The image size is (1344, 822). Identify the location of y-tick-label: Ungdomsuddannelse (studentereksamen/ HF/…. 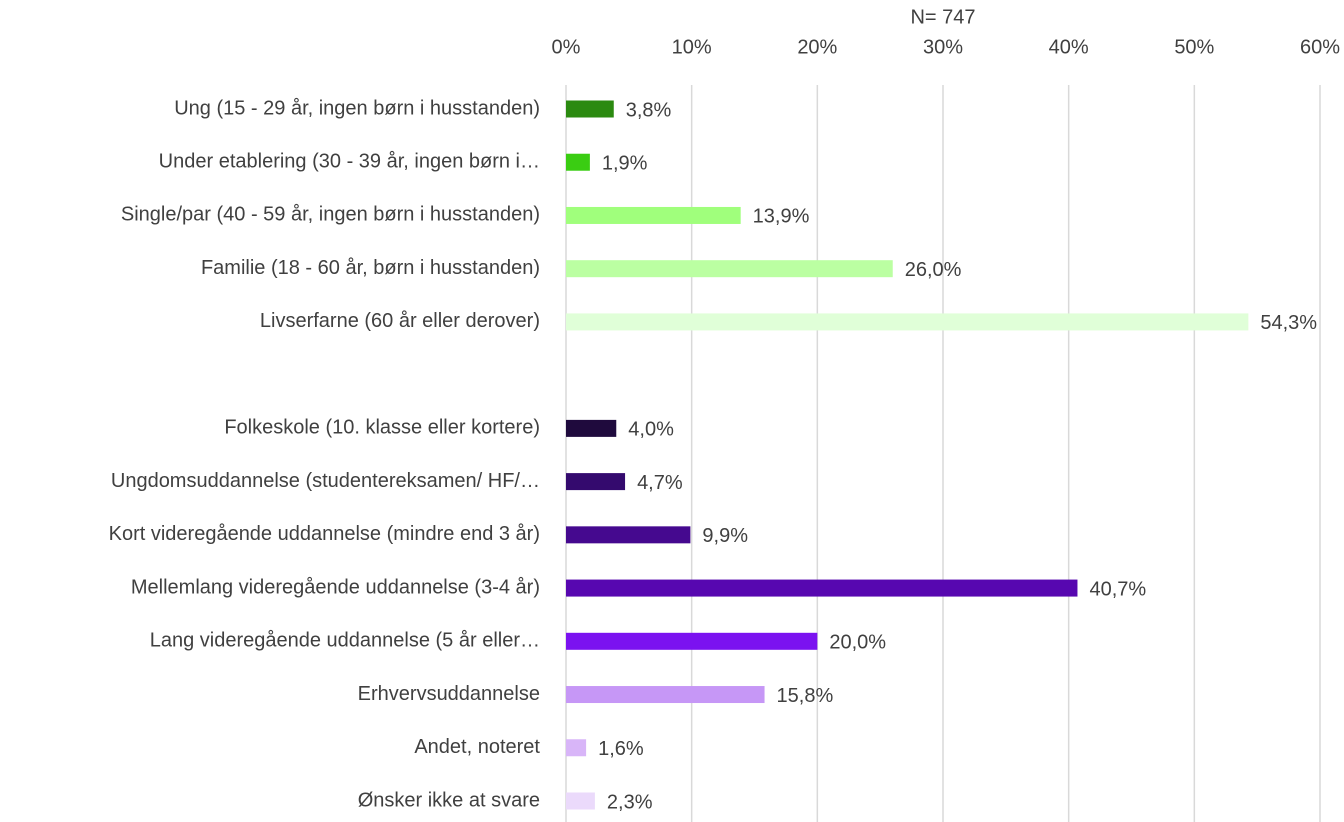
(325, 481).